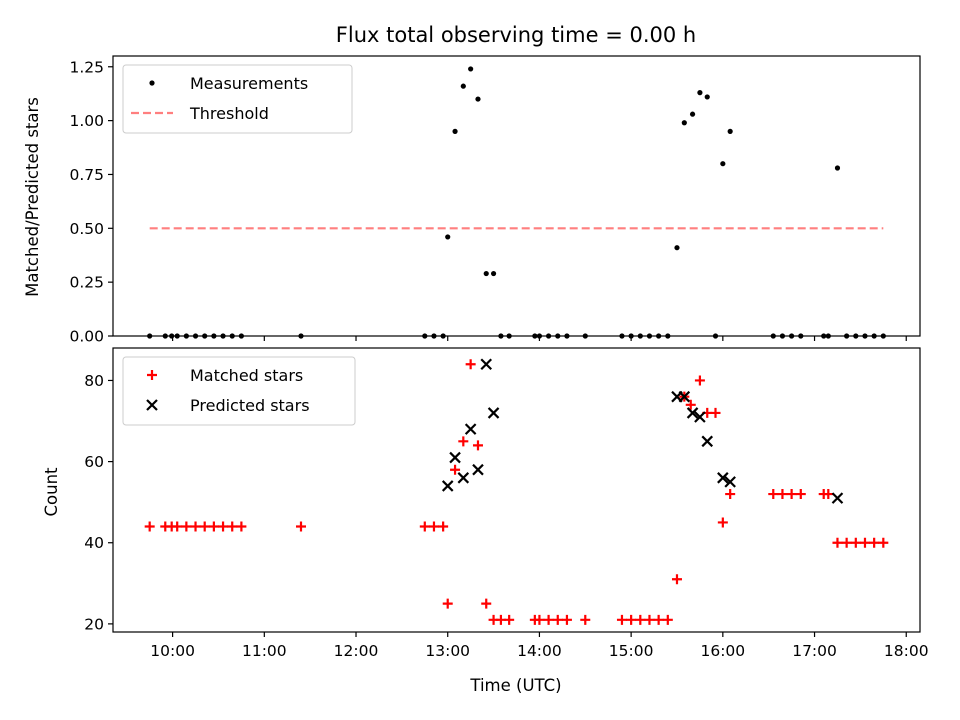 Image resolution: width=960 pixels, height=720 pixels. I want to click on top-y-tick-label: 0.25, so click(86, 283).